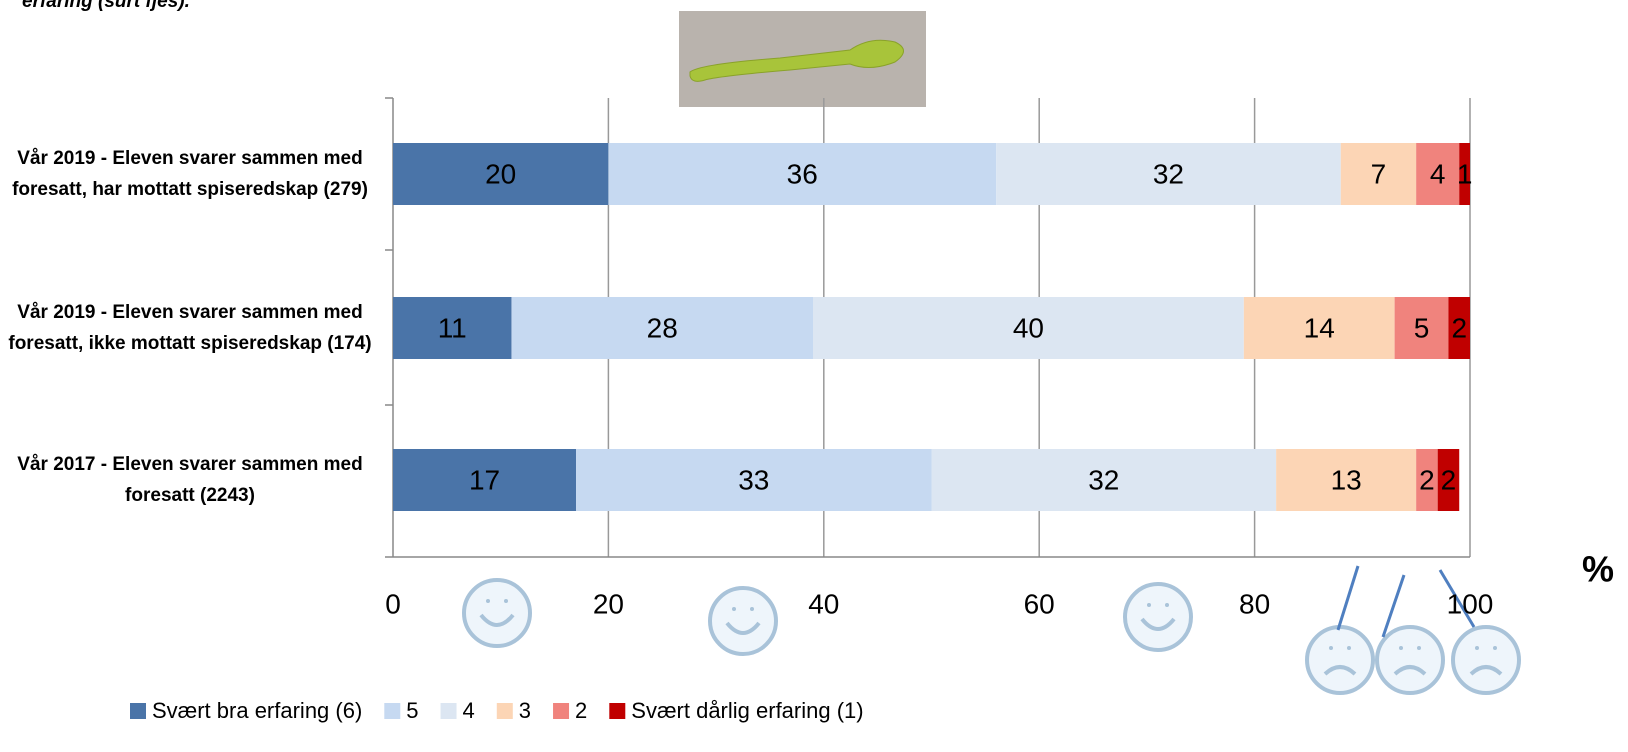  I want to click on value-label: 33, so click(753, 479).